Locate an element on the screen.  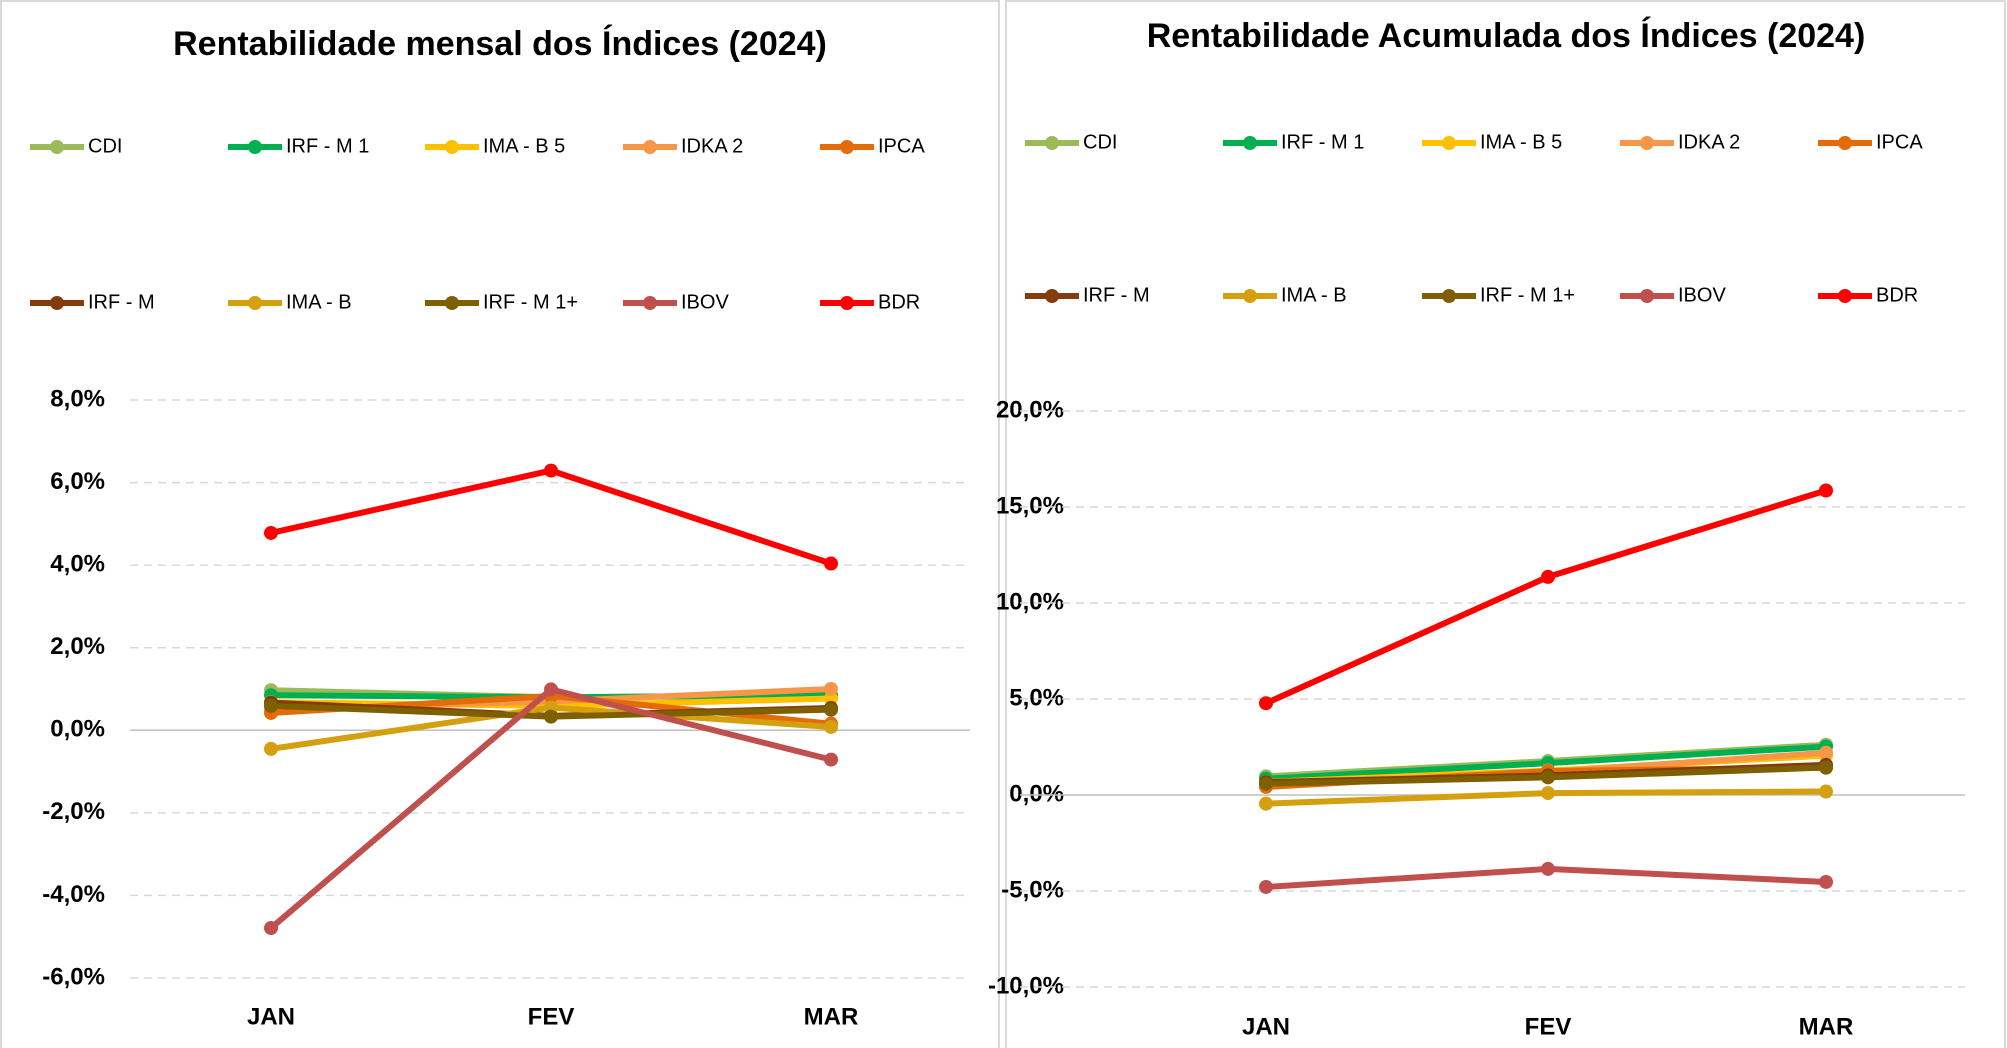
y-tick-label: 10,0% is located at coordinates (1030, 601).